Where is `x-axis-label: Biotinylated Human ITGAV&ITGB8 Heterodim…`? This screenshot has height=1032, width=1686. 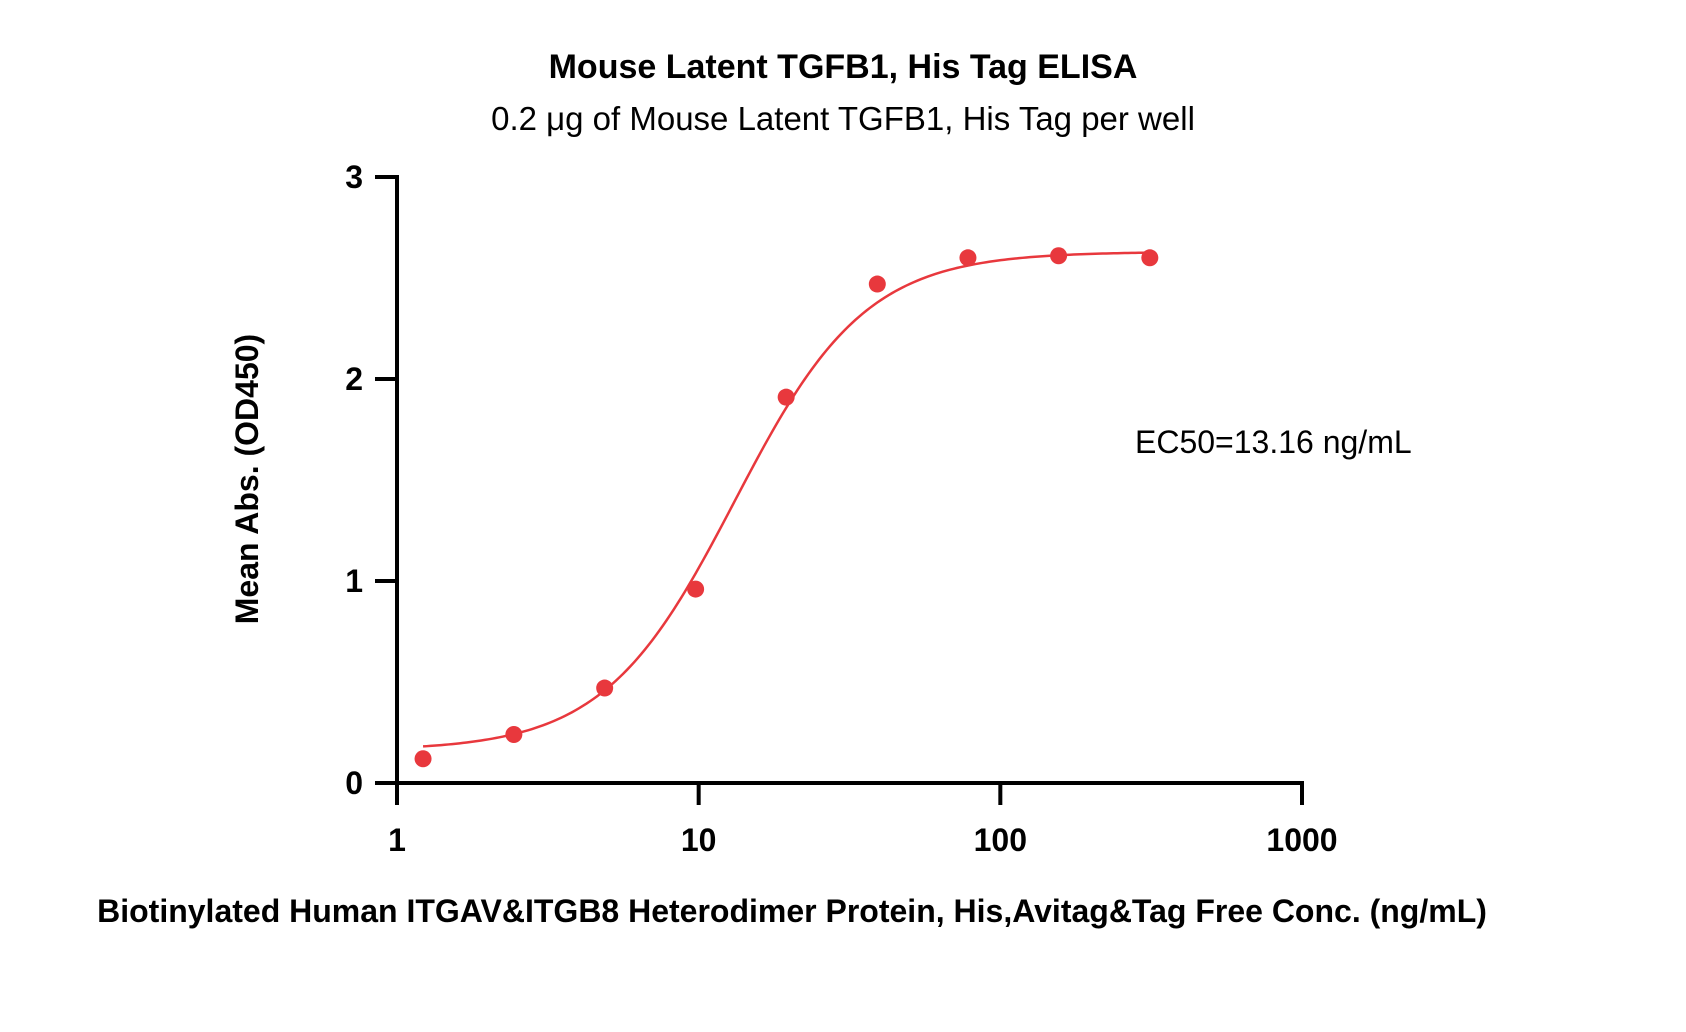
x-axis-label: Biotinylated Human ITGAV&ITGB8 Heterodim… is located at coordinates (792, 911).